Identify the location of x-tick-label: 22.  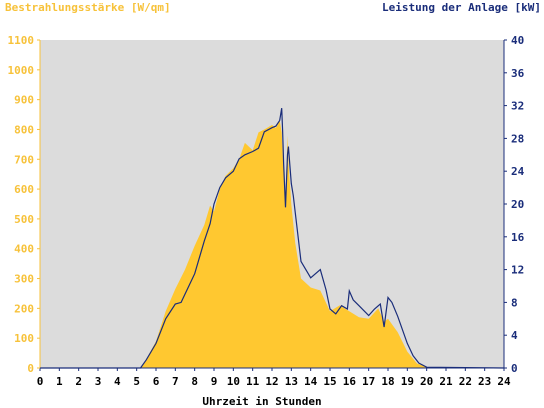
(465, 381).